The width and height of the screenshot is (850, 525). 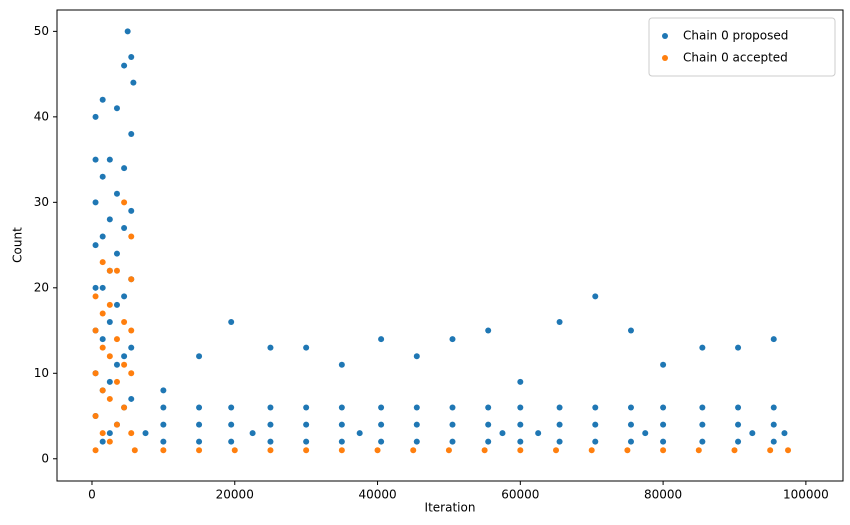 What do you see at coordinates (41, 373) in the screenshot?
I see `y-tick-label: 10` at bounding box center [41, 373].